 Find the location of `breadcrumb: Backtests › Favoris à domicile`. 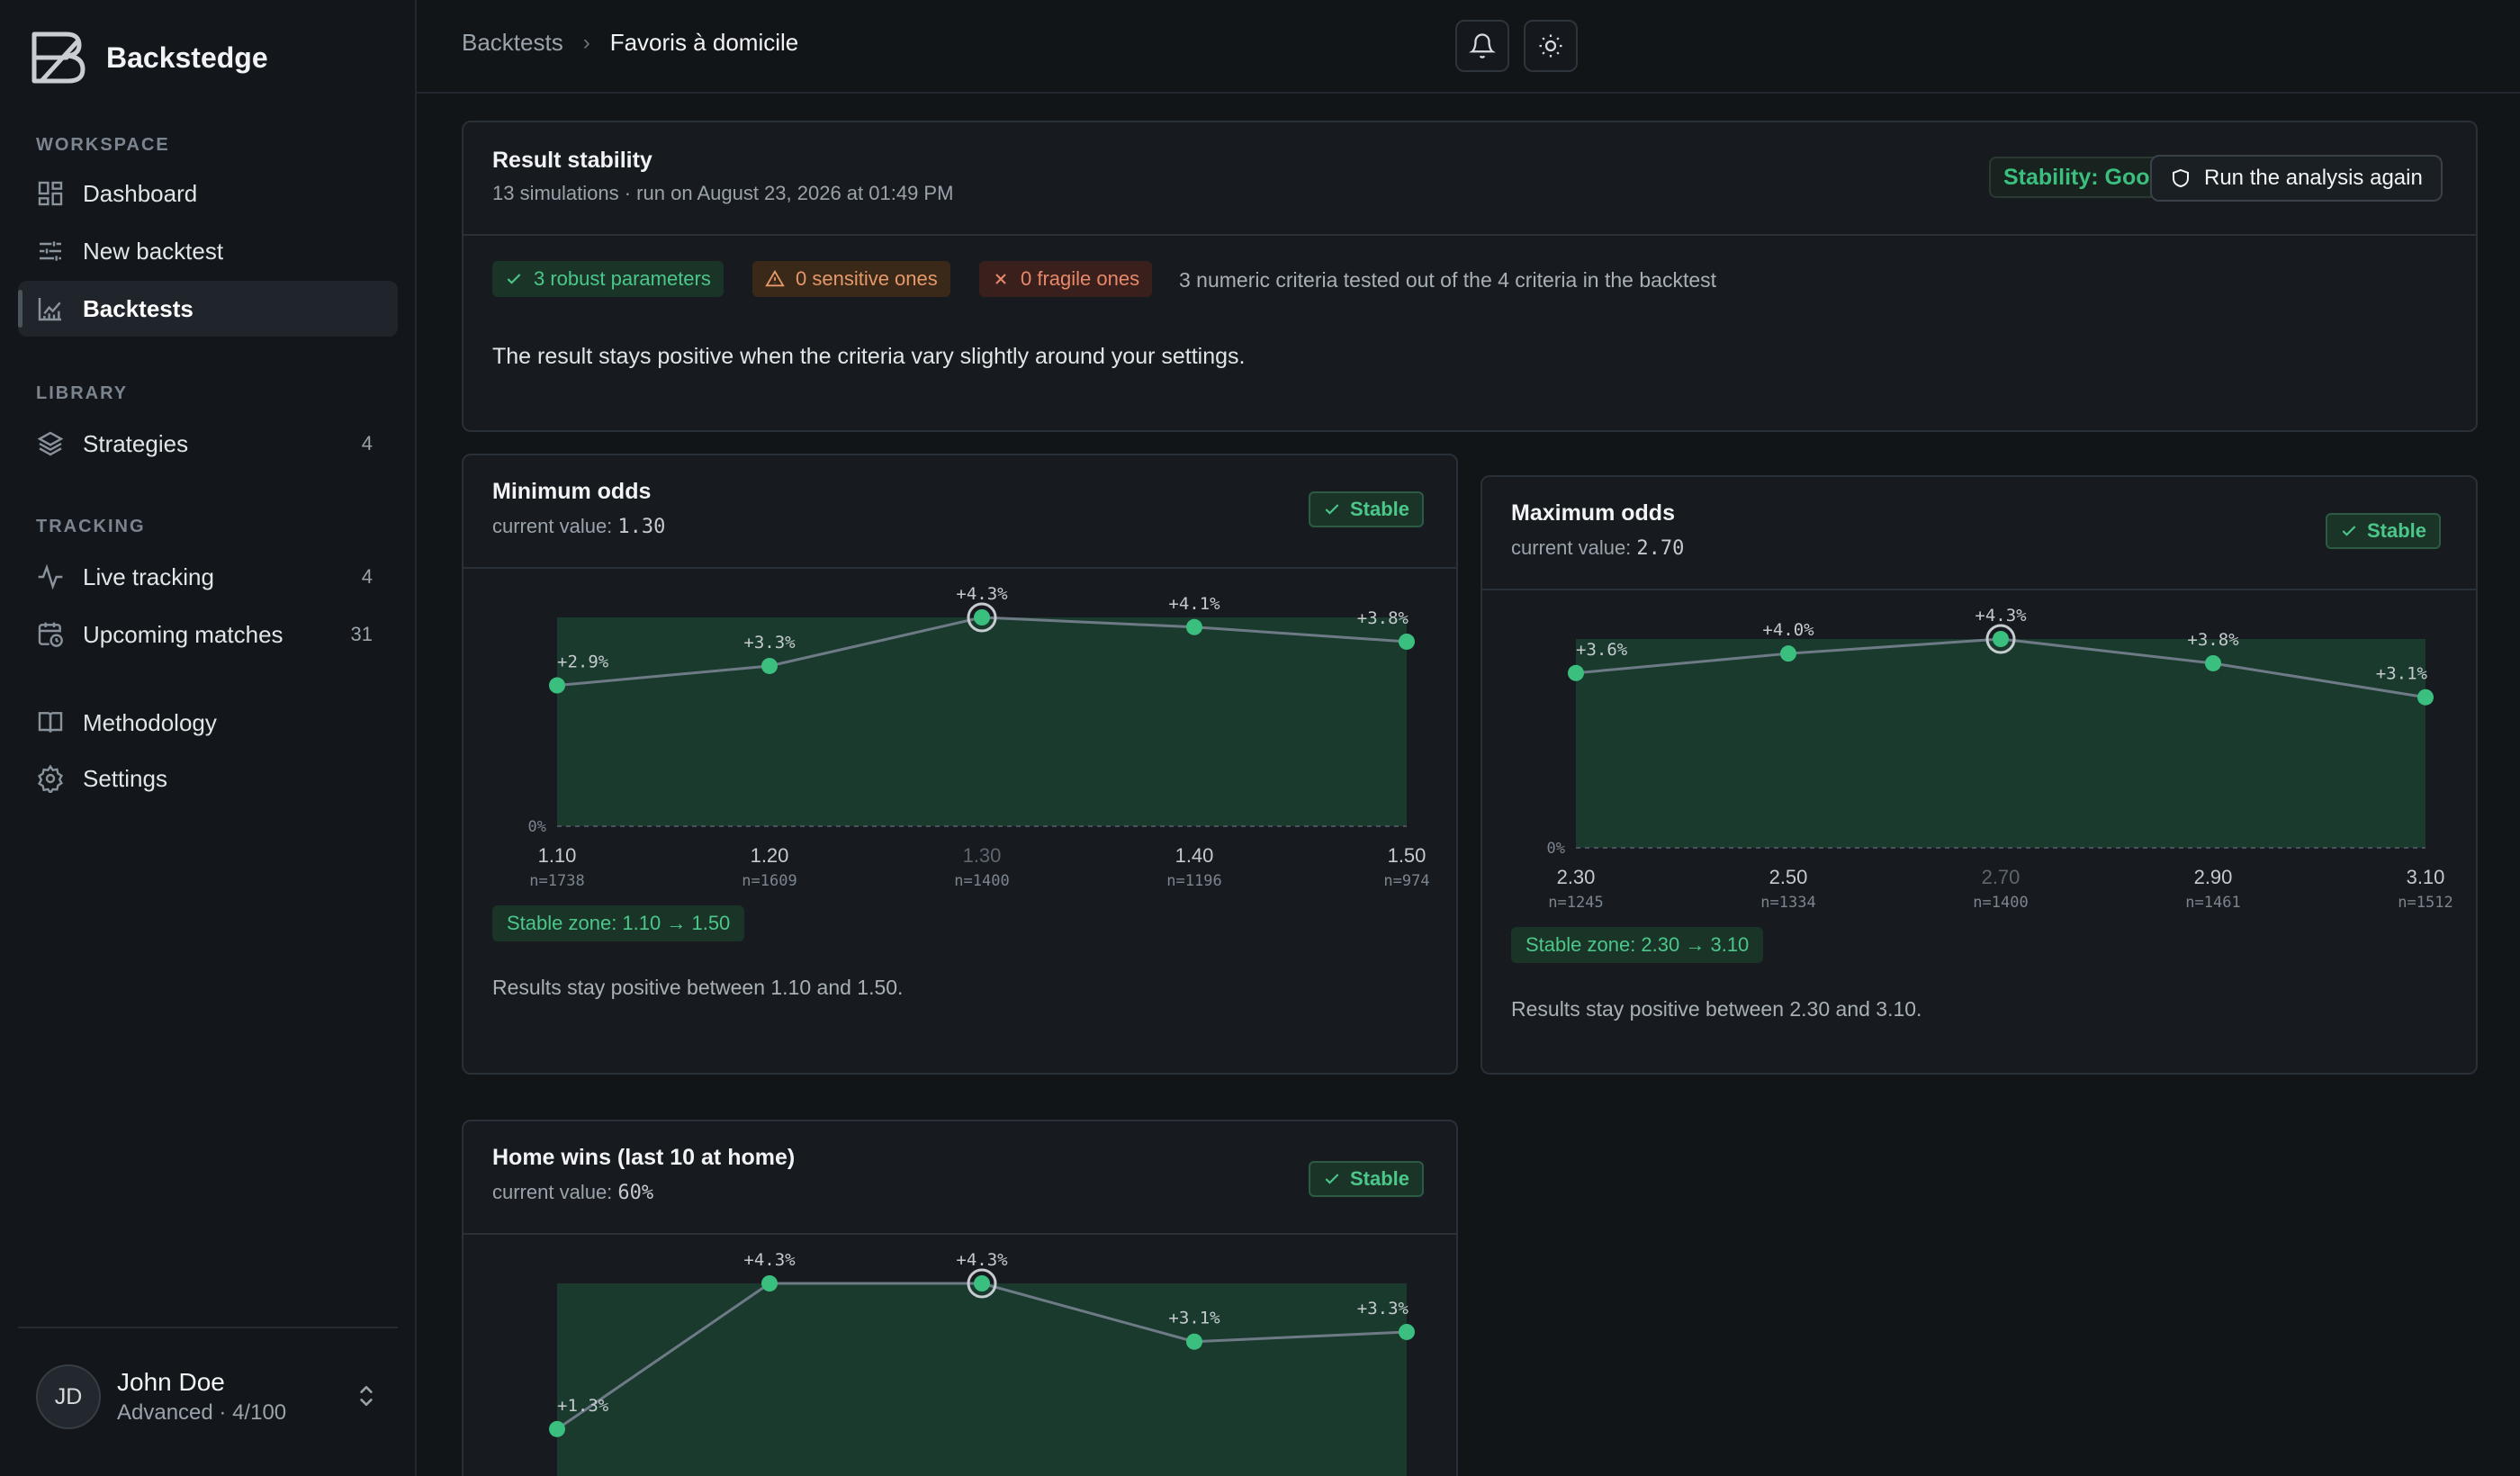

breadcrumb: Backtests › Favoris à domicile is located at coordinates (630, 43).